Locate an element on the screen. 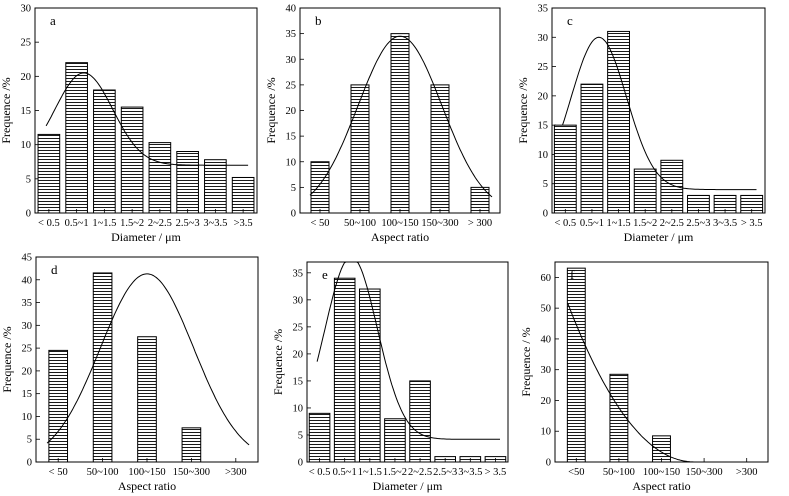 The image size is (789, 496). x-tick-label: >300 is located at coordinates (236, 472).